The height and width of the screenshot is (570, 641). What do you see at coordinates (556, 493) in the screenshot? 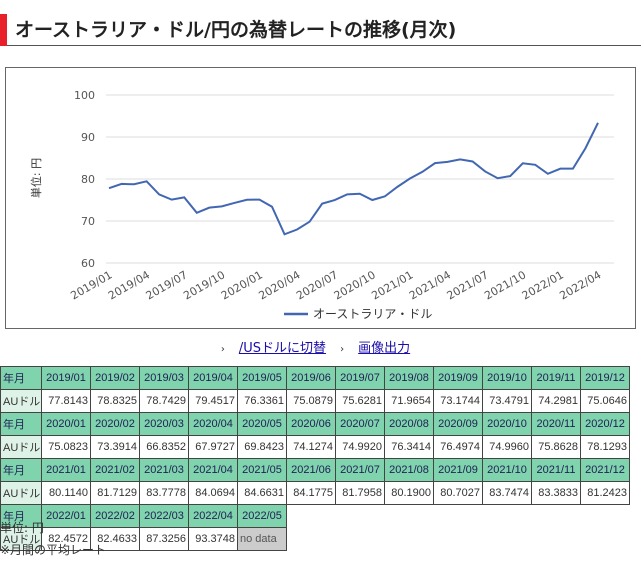
I see `value-cell: 83.3833` at bounding box center [556, 493].